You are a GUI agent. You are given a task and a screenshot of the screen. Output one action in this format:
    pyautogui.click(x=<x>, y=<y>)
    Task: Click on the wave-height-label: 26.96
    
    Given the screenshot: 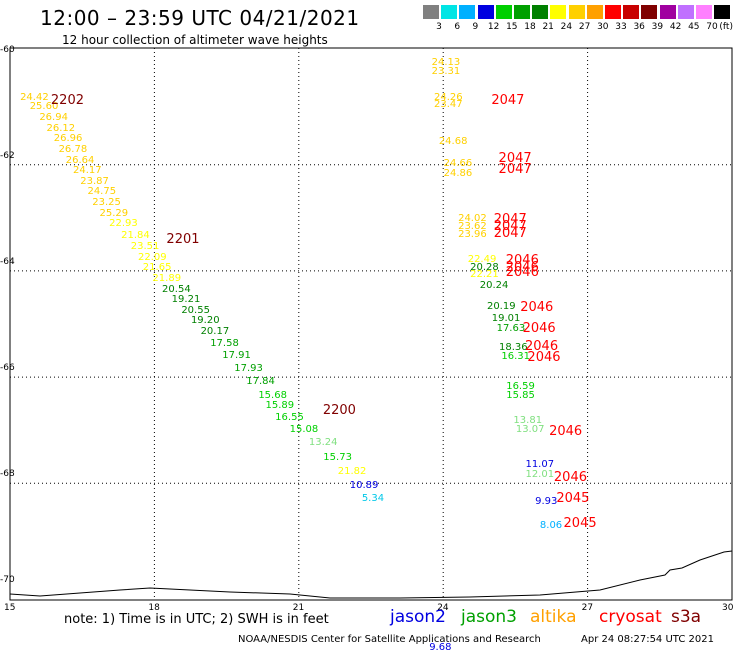 What is the action you would take?
    pyautogui.click(x=68, y=139)
    